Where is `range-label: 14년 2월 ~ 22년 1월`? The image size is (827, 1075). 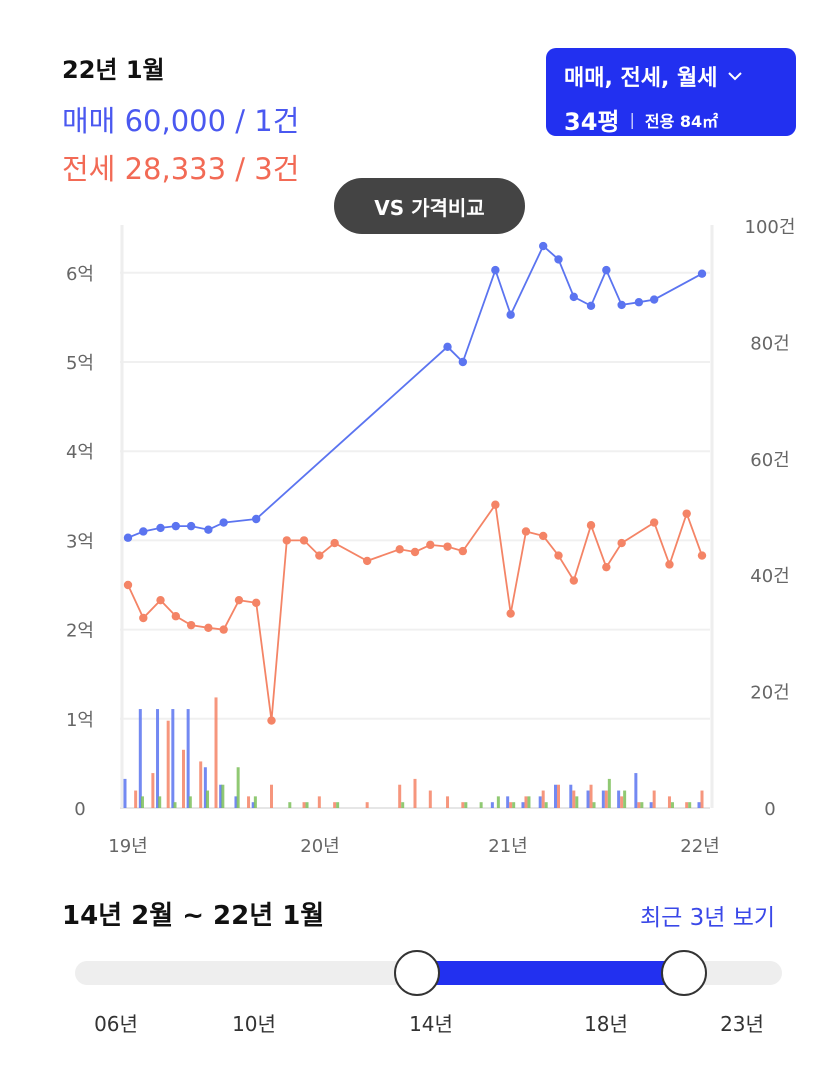 range-label: 14년 2월 ~ 22년 1월 is located at coordinates (193, 916).